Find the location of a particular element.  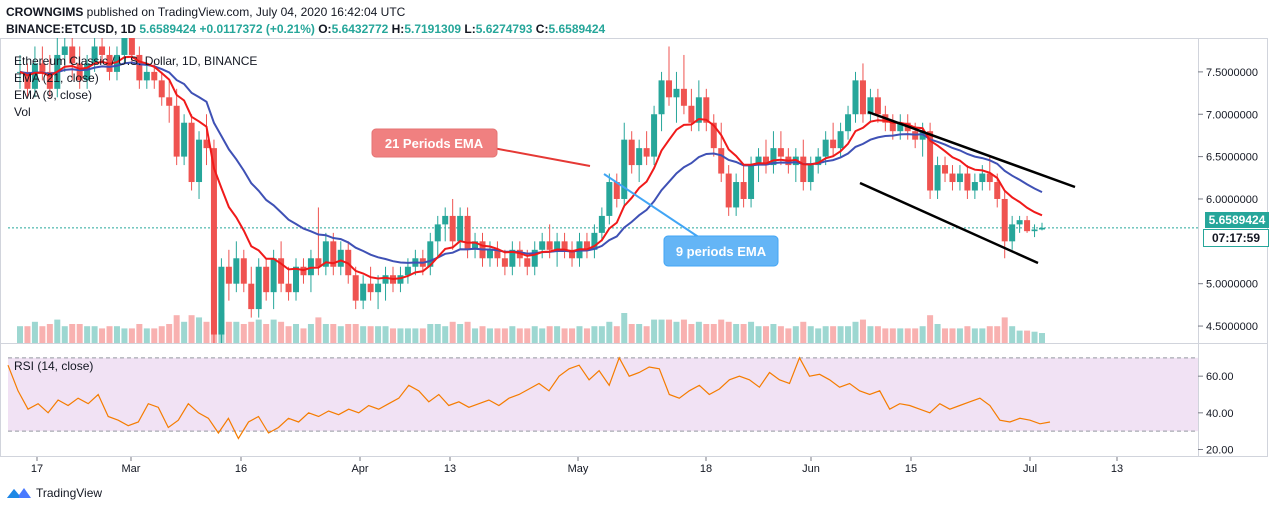

author-name: CROWNGIMS is located at coordinates (45, 12).